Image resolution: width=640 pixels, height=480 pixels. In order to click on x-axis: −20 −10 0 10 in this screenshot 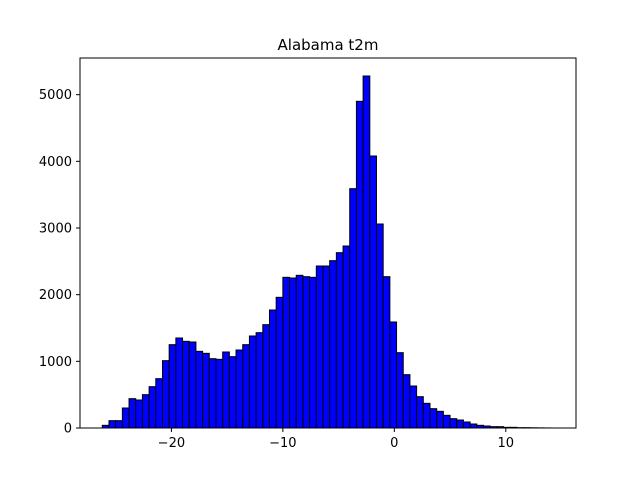, I will do `click(336, 439)`.